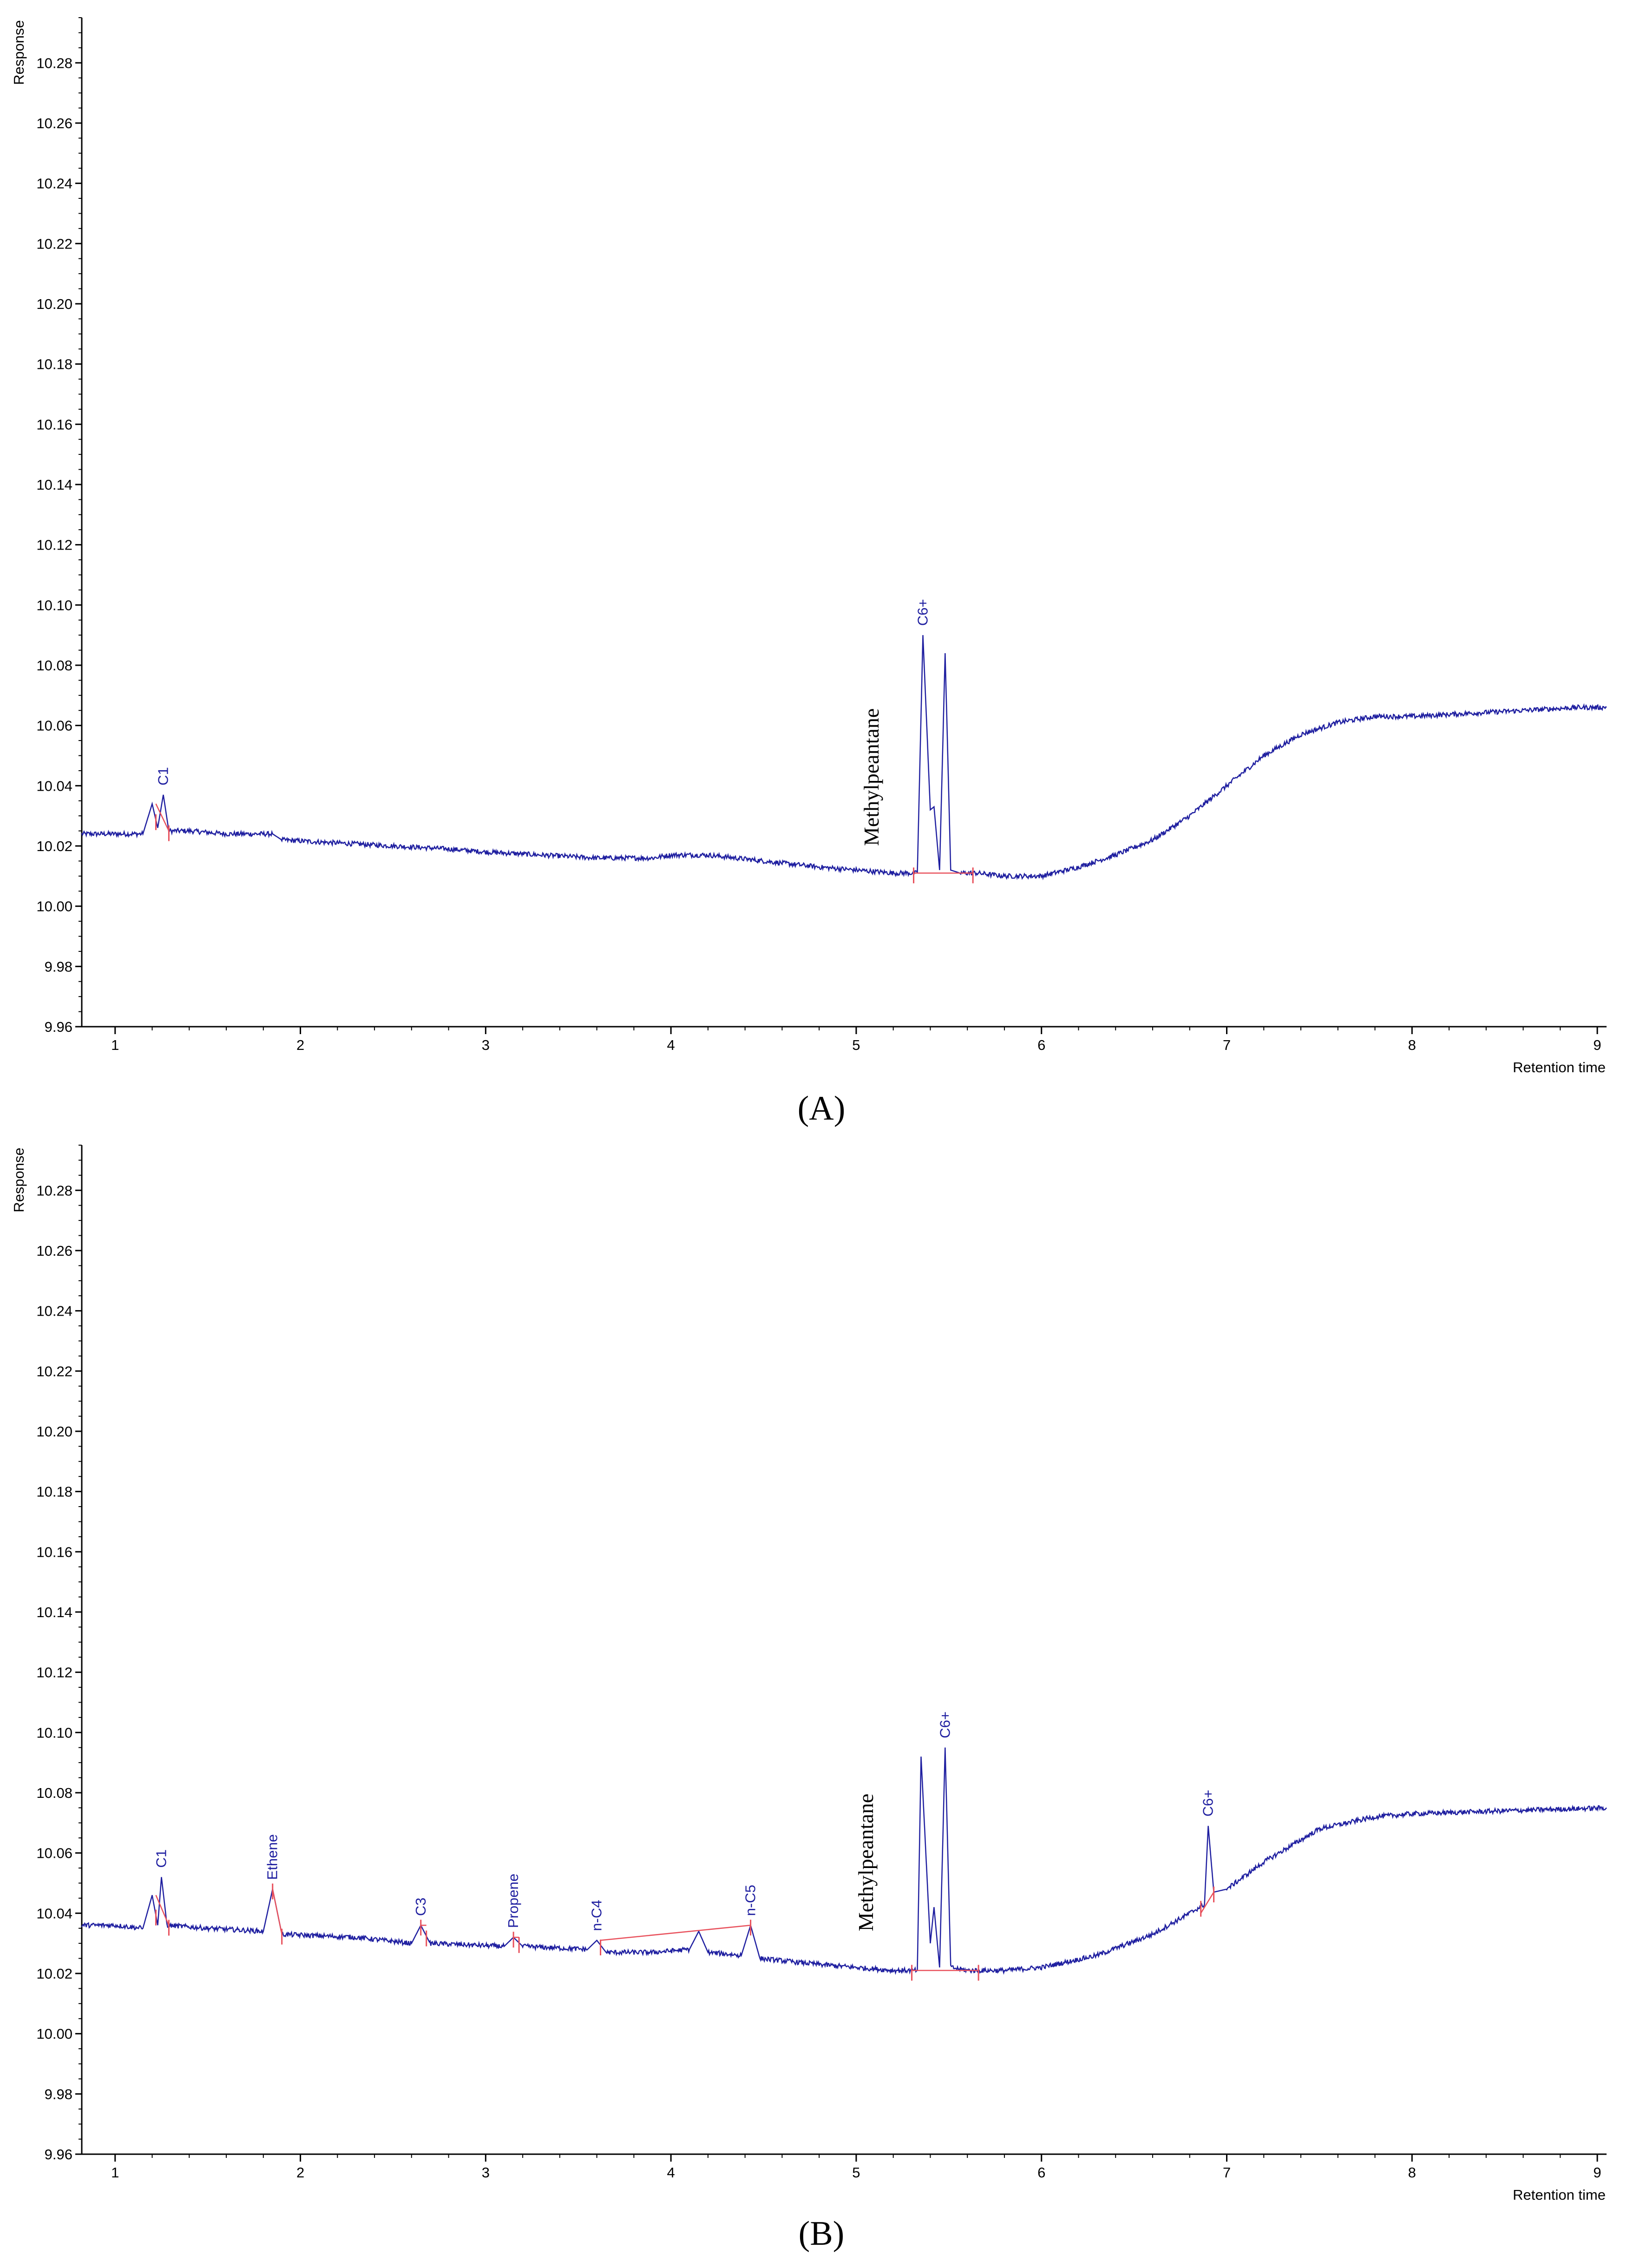 Image resolution: width=1627 pixels, height=2268 pixels. I want to click on peak-label: n-C5, so click(750, 1900).